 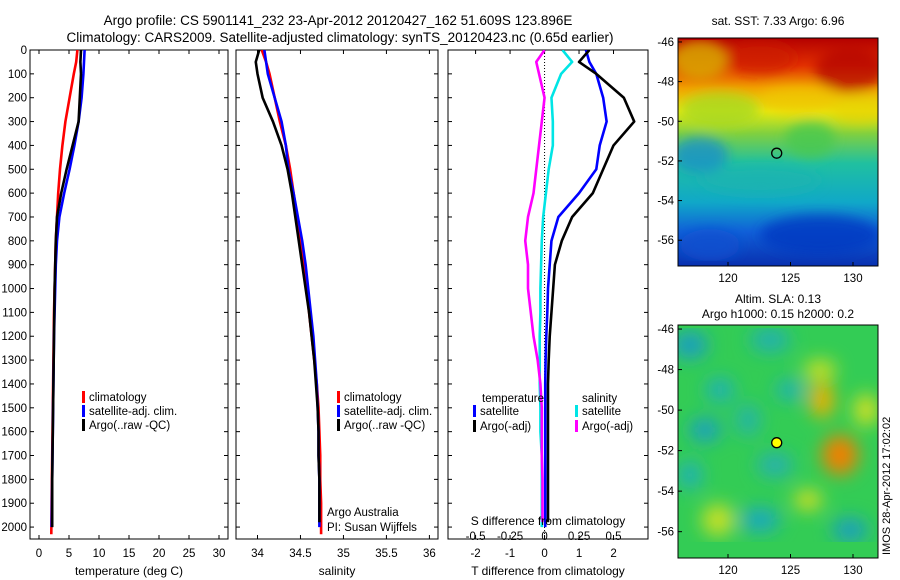 What do you see at coordinates (99, 554) in the screenshot?
I see `x-tick-label: 10` at bounding box center [99, 554].